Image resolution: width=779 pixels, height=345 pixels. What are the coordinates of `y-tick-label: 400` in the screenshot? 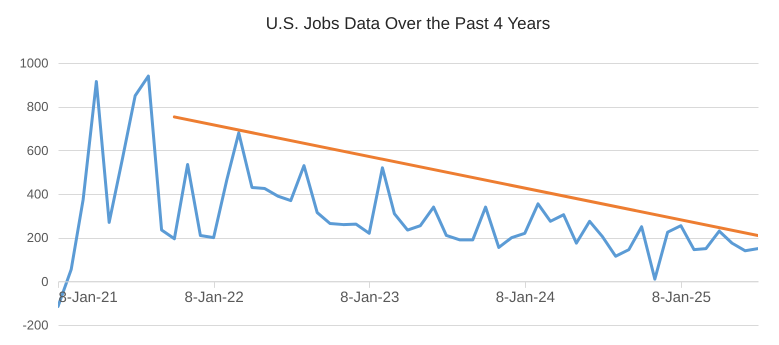 It's located at (37, 194).